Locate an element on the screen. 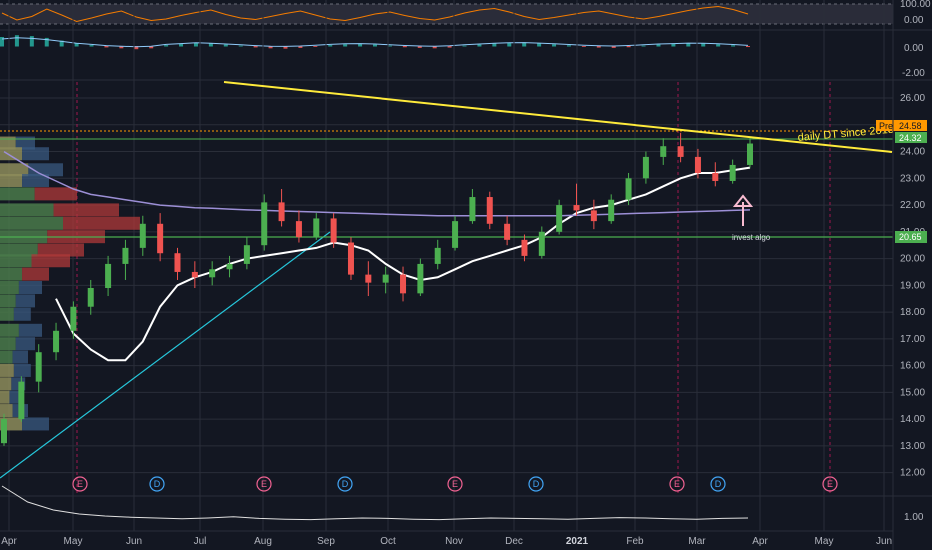  x-tick-label: 2021 is located at coordinates (577, 541).